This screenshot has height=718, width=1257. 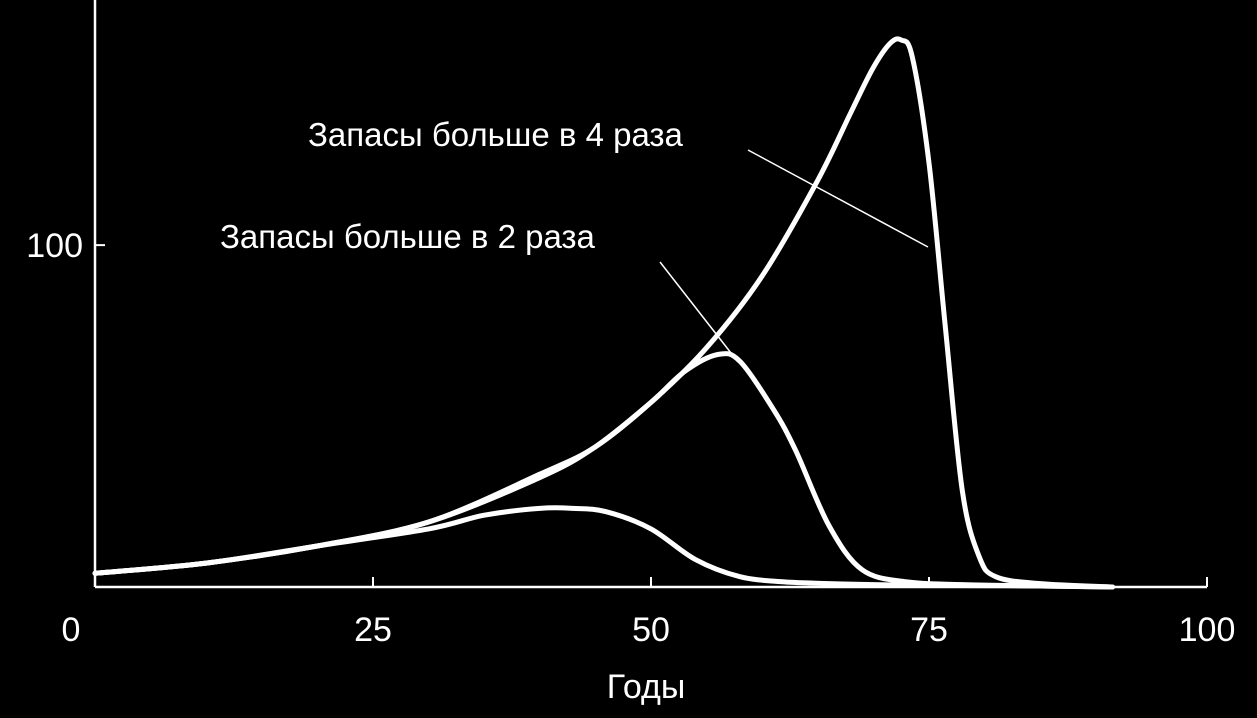 I want to click on x-tick-label-0: 0, so click(x=71, y=630).